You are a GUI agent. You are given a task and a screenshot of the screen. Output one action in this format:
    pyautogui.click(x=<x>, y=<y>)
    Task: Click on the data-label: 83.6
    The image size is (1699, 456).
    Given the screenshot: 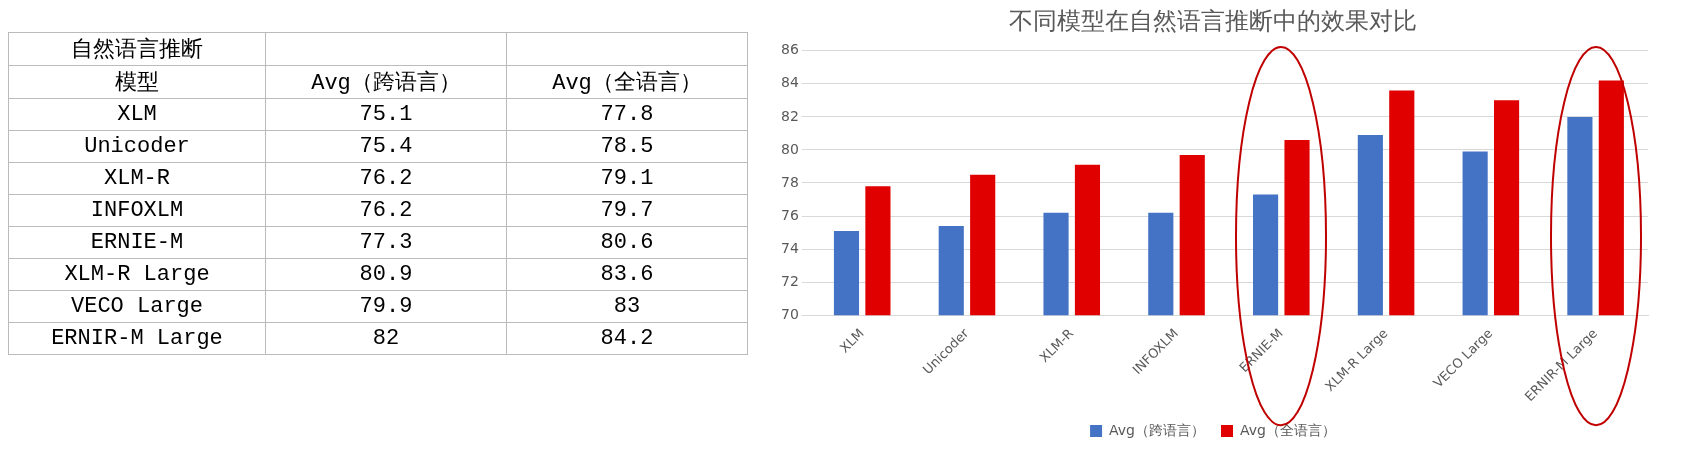 What is the action you would take?
    pyautogui.click(x=627, y=274)
    